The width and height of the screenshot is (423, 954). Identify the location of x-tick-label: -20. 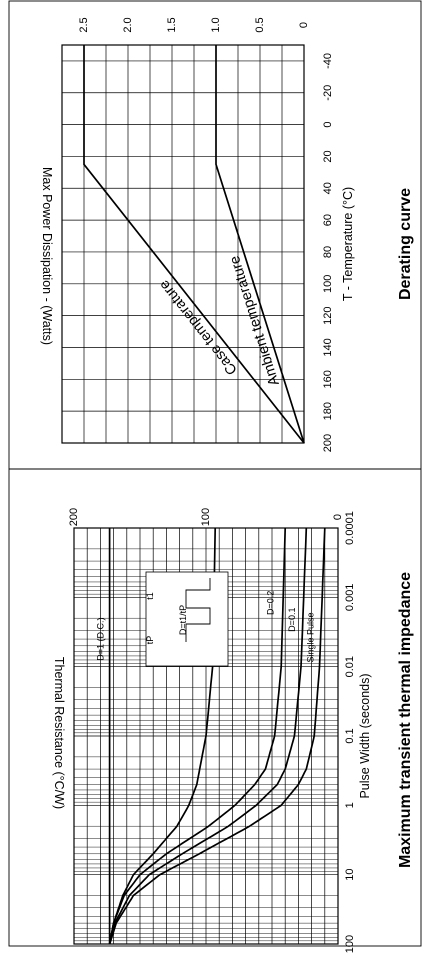
(328, 93).